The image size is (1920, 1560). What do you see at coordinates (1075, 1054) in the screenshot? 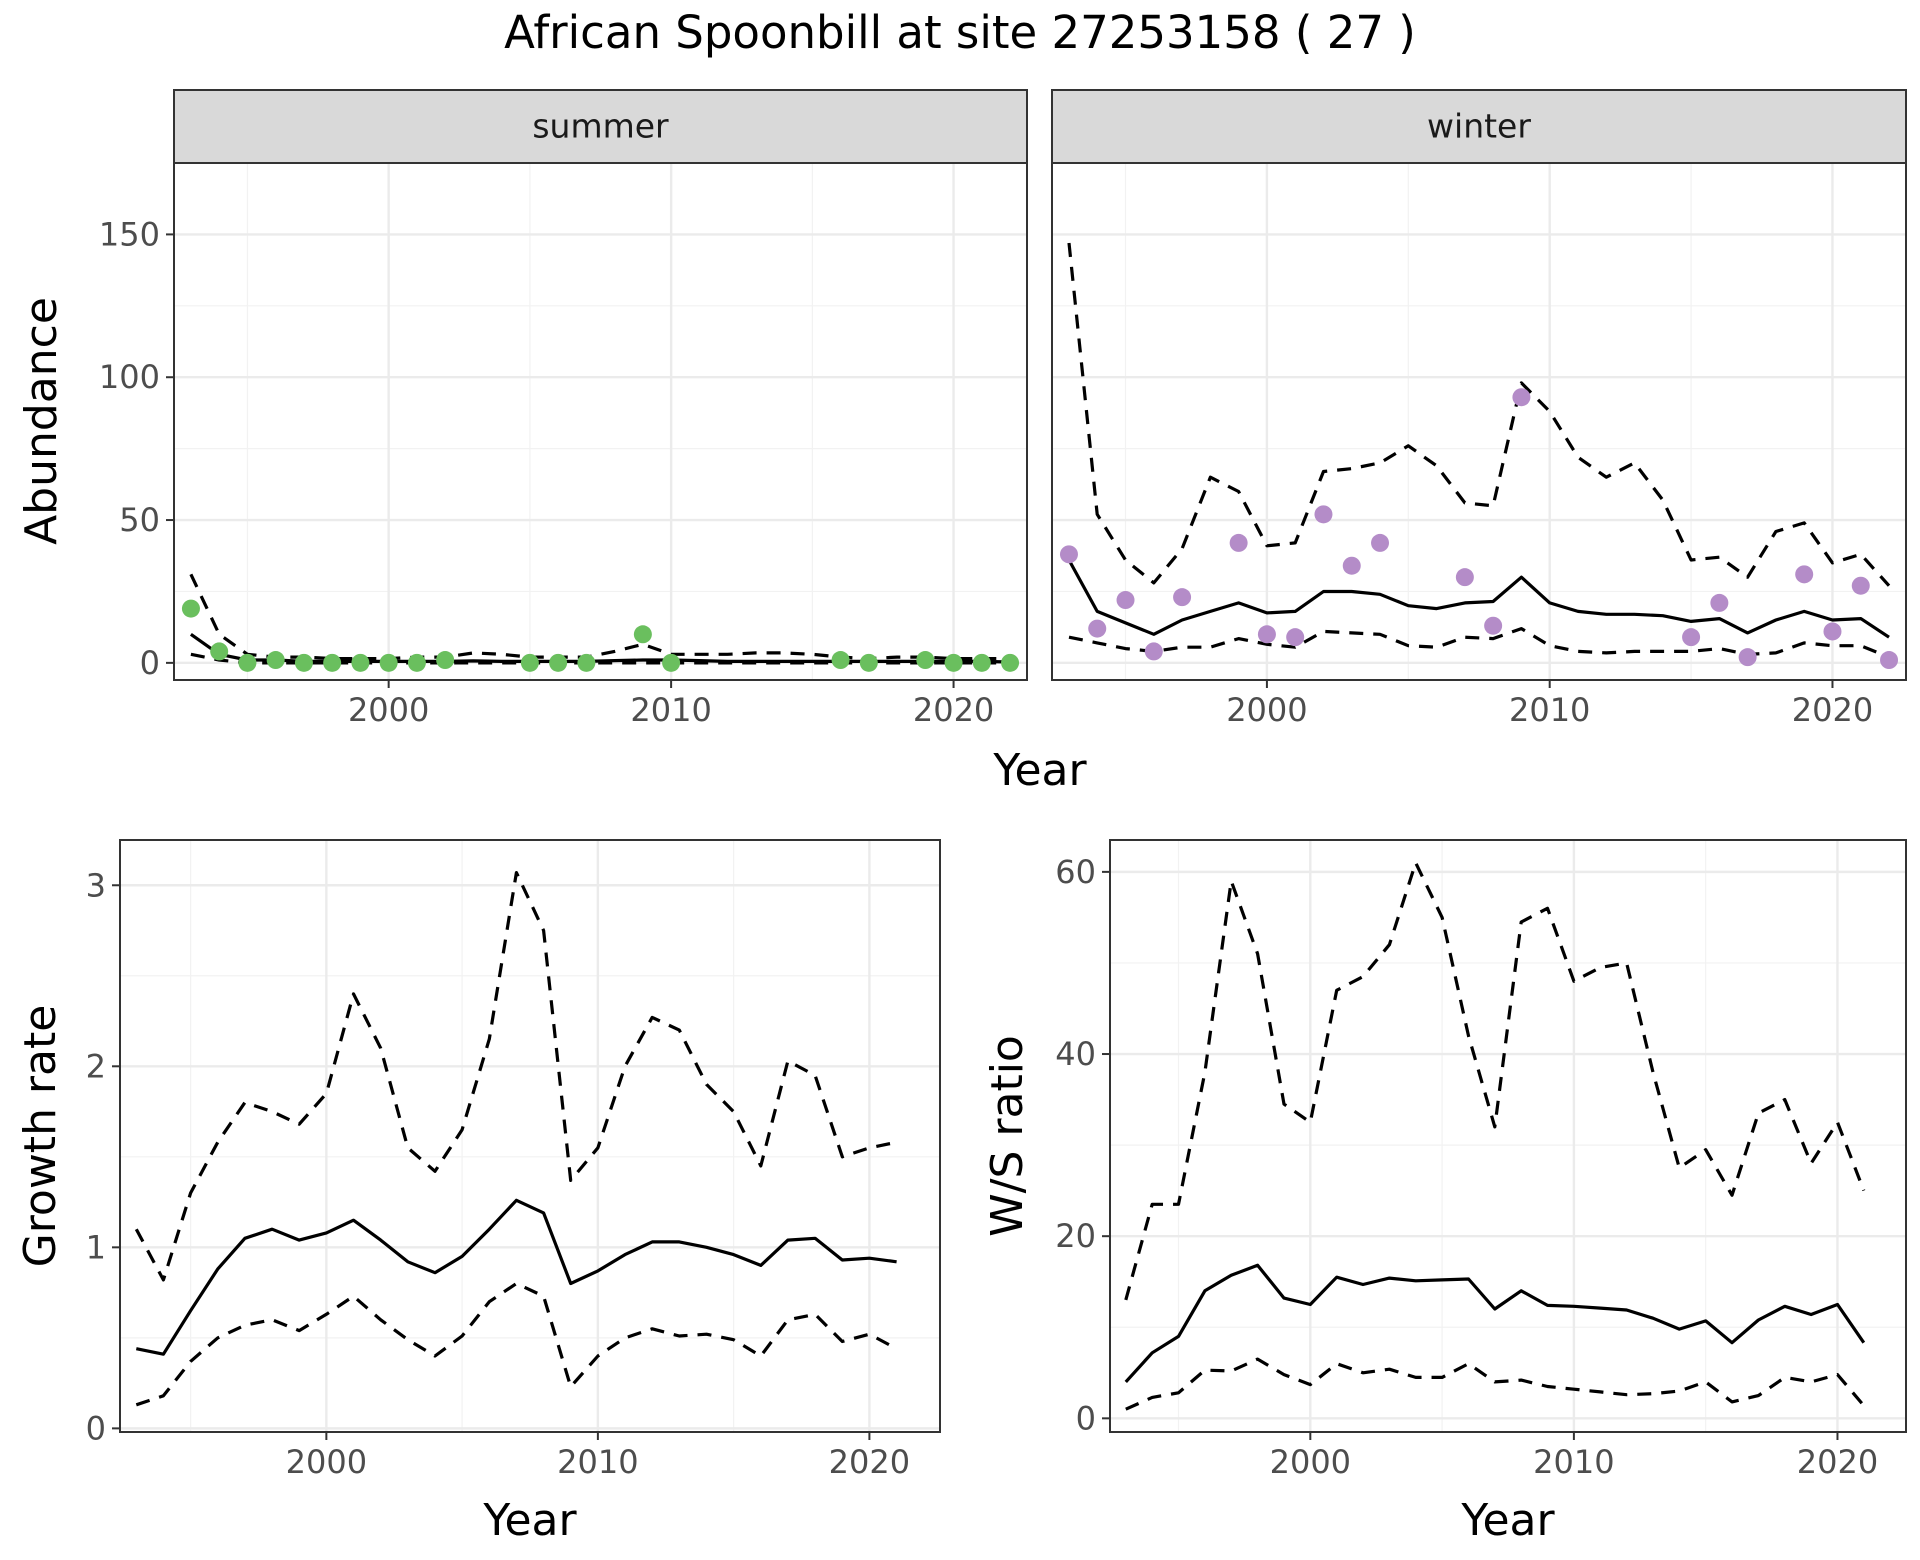
I see `y-tick-label: 40` at bounding box center [1075, 1054].